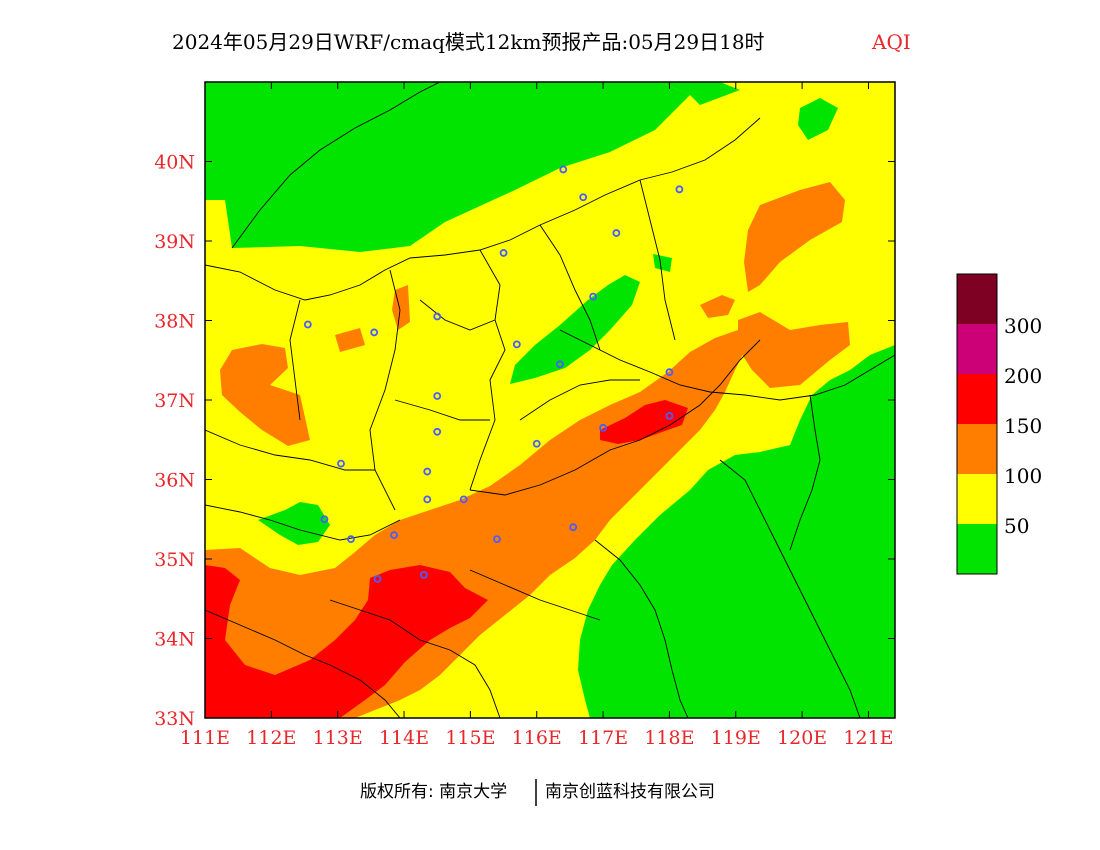  Describe the element at coordinates (174, 242) in the screenshot. I see `y-tick-label: 39N` at that location.